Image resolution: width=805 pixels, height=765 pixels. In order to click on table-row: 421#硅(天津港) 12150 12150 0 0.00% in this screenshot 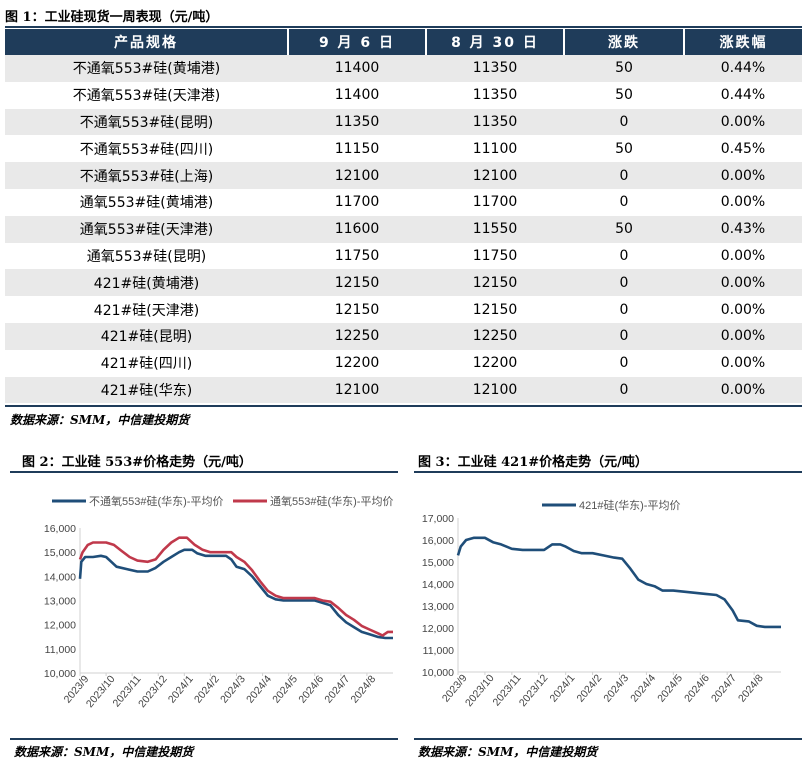, I will do `click(403, 309)`.